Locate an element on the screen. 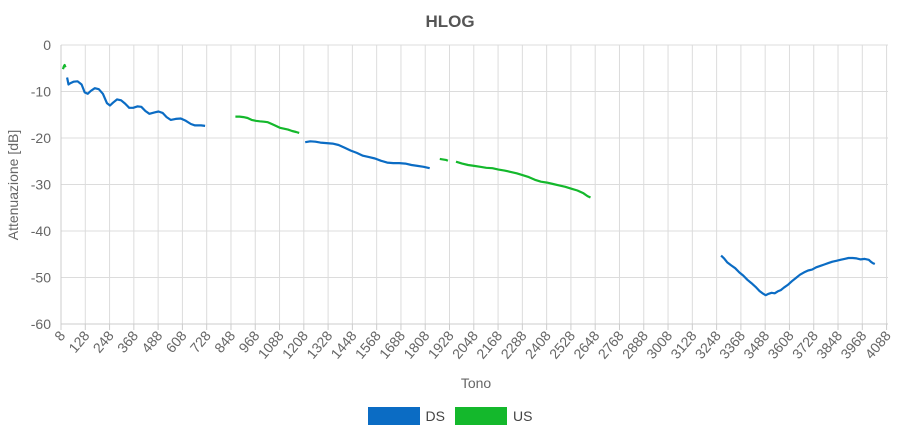 This screenshot has width=900, height=437. x-tick-label: 1928 is located at coordinates (441, 344).